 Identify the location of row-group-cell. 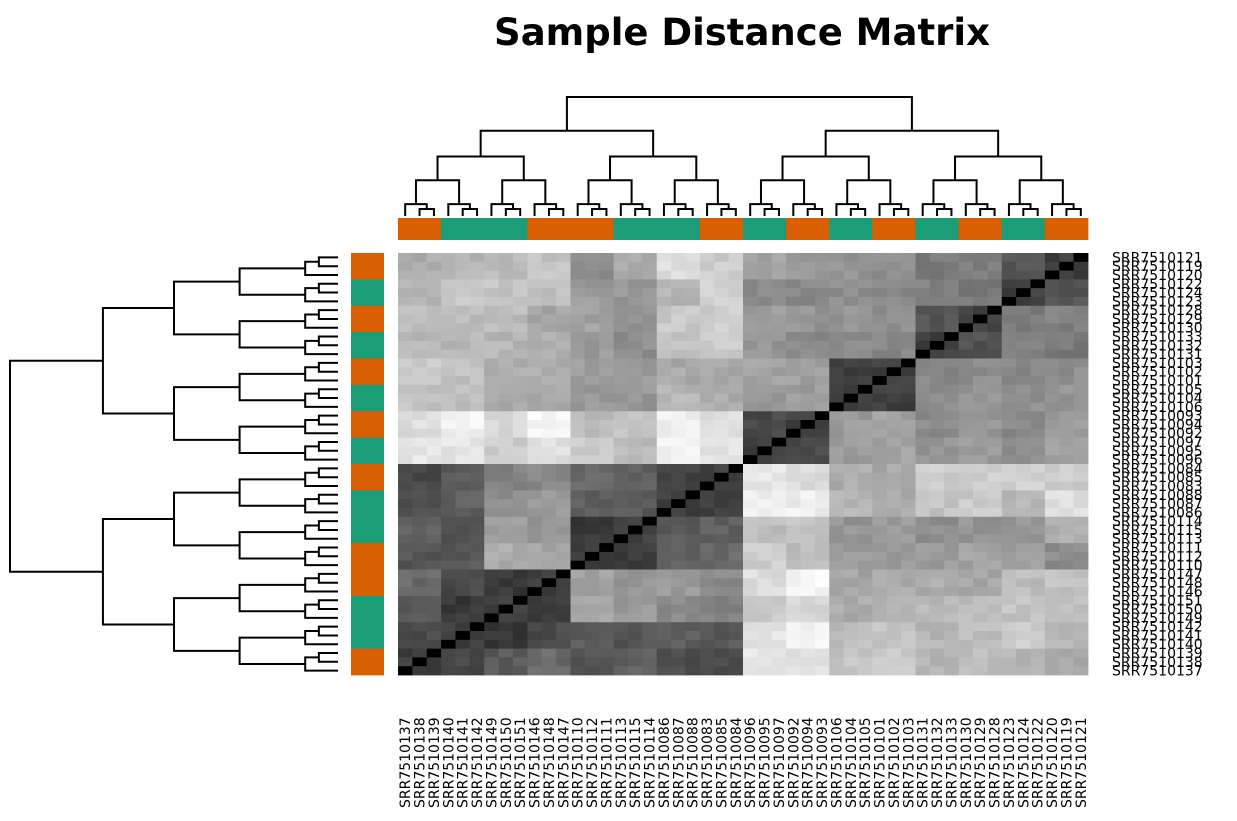
(367, 662).